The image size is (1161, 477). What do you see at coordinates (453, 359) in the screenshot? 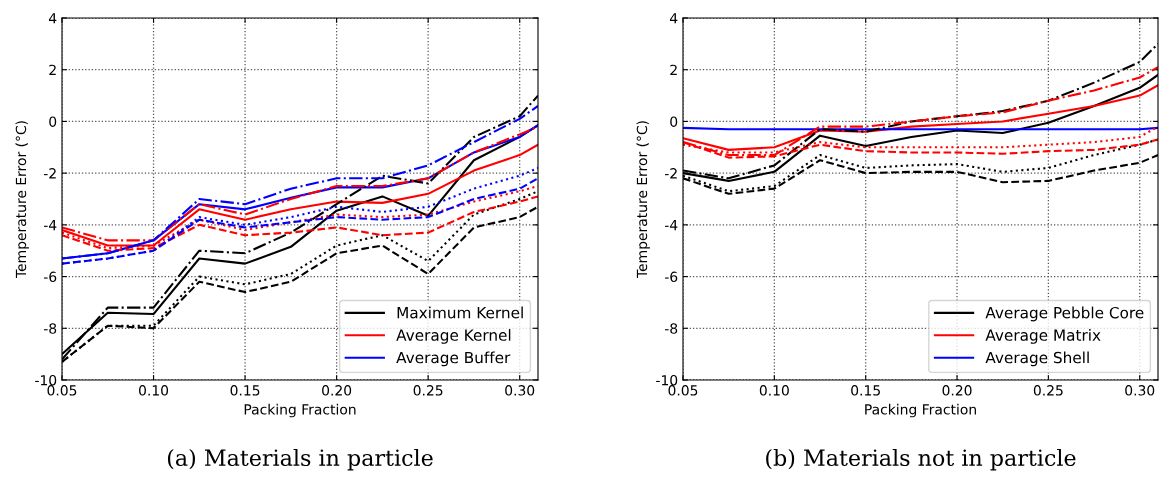
I see `legend-label: Average Buffer` at bounding box center [453, 359].